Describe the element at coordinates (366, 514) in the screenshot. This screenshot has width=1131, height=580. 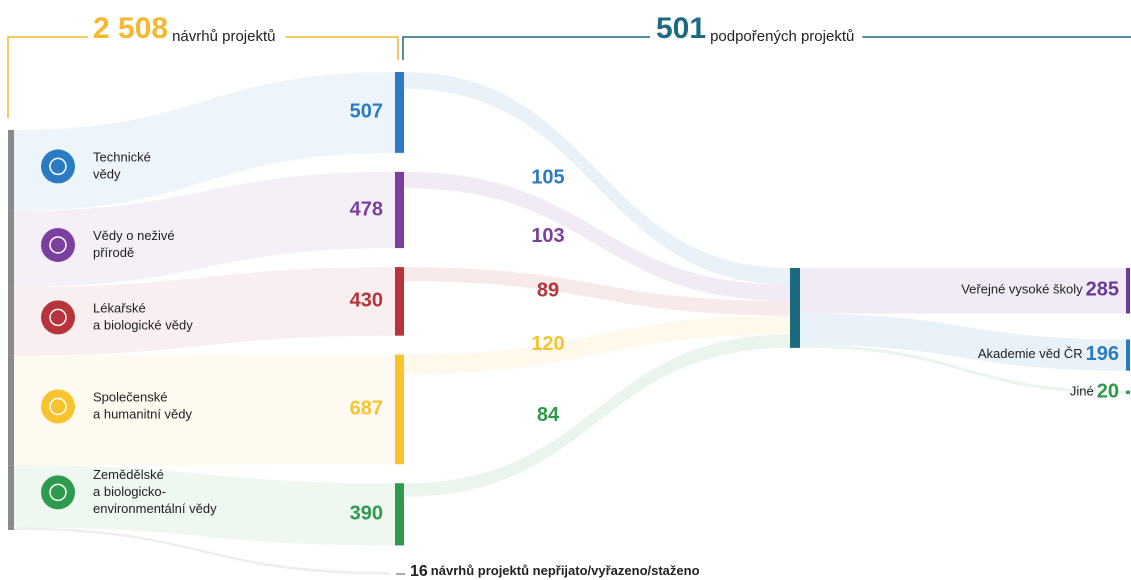
I see `source-value: 390` at that location.